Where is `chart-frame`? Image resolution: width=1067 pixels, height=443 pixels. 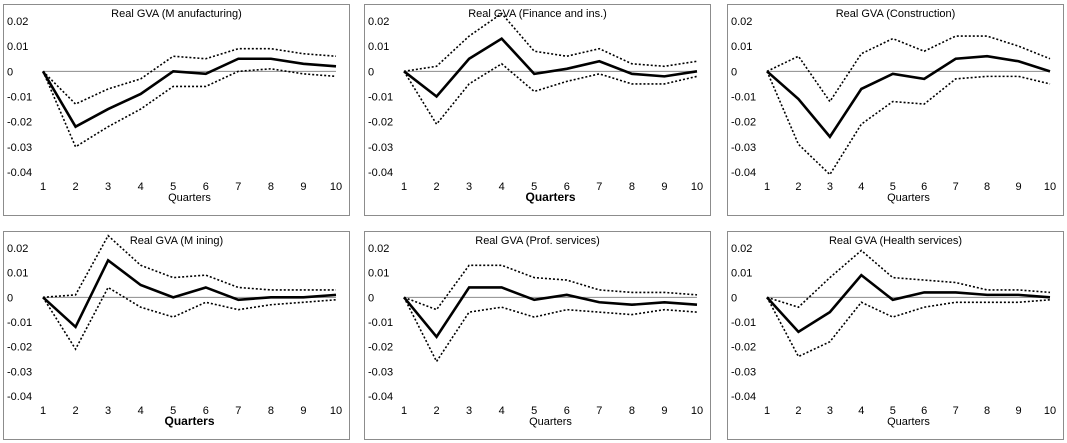 chart-frame is located at coordinates (895, 335).